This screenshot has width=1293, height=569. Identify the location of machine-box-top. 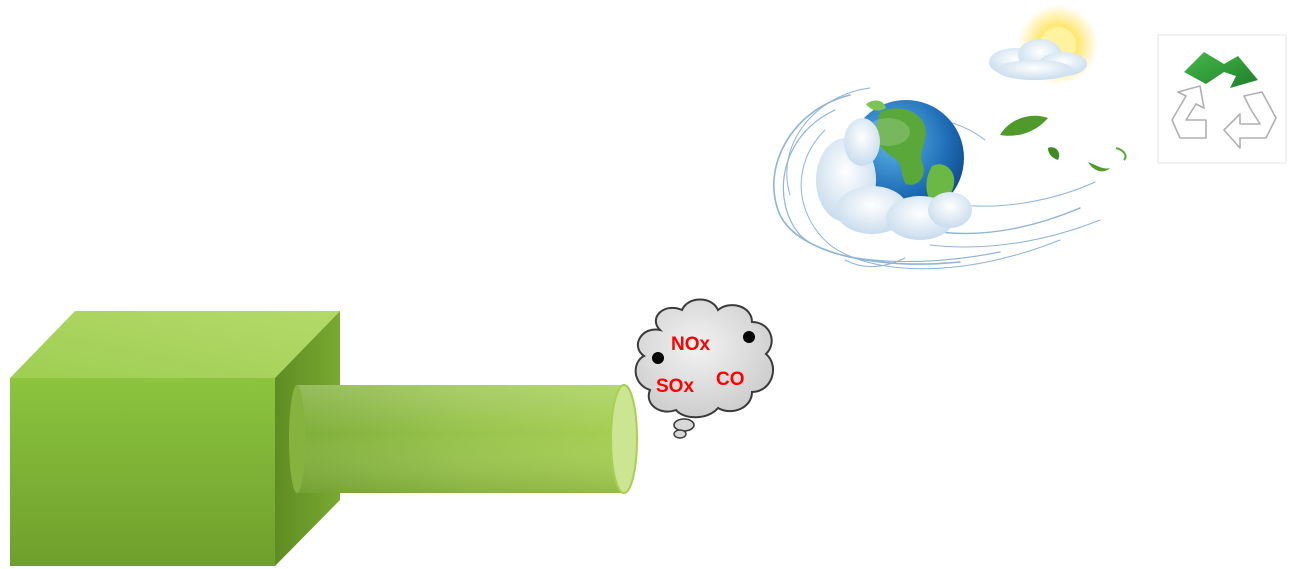
(175, 344).